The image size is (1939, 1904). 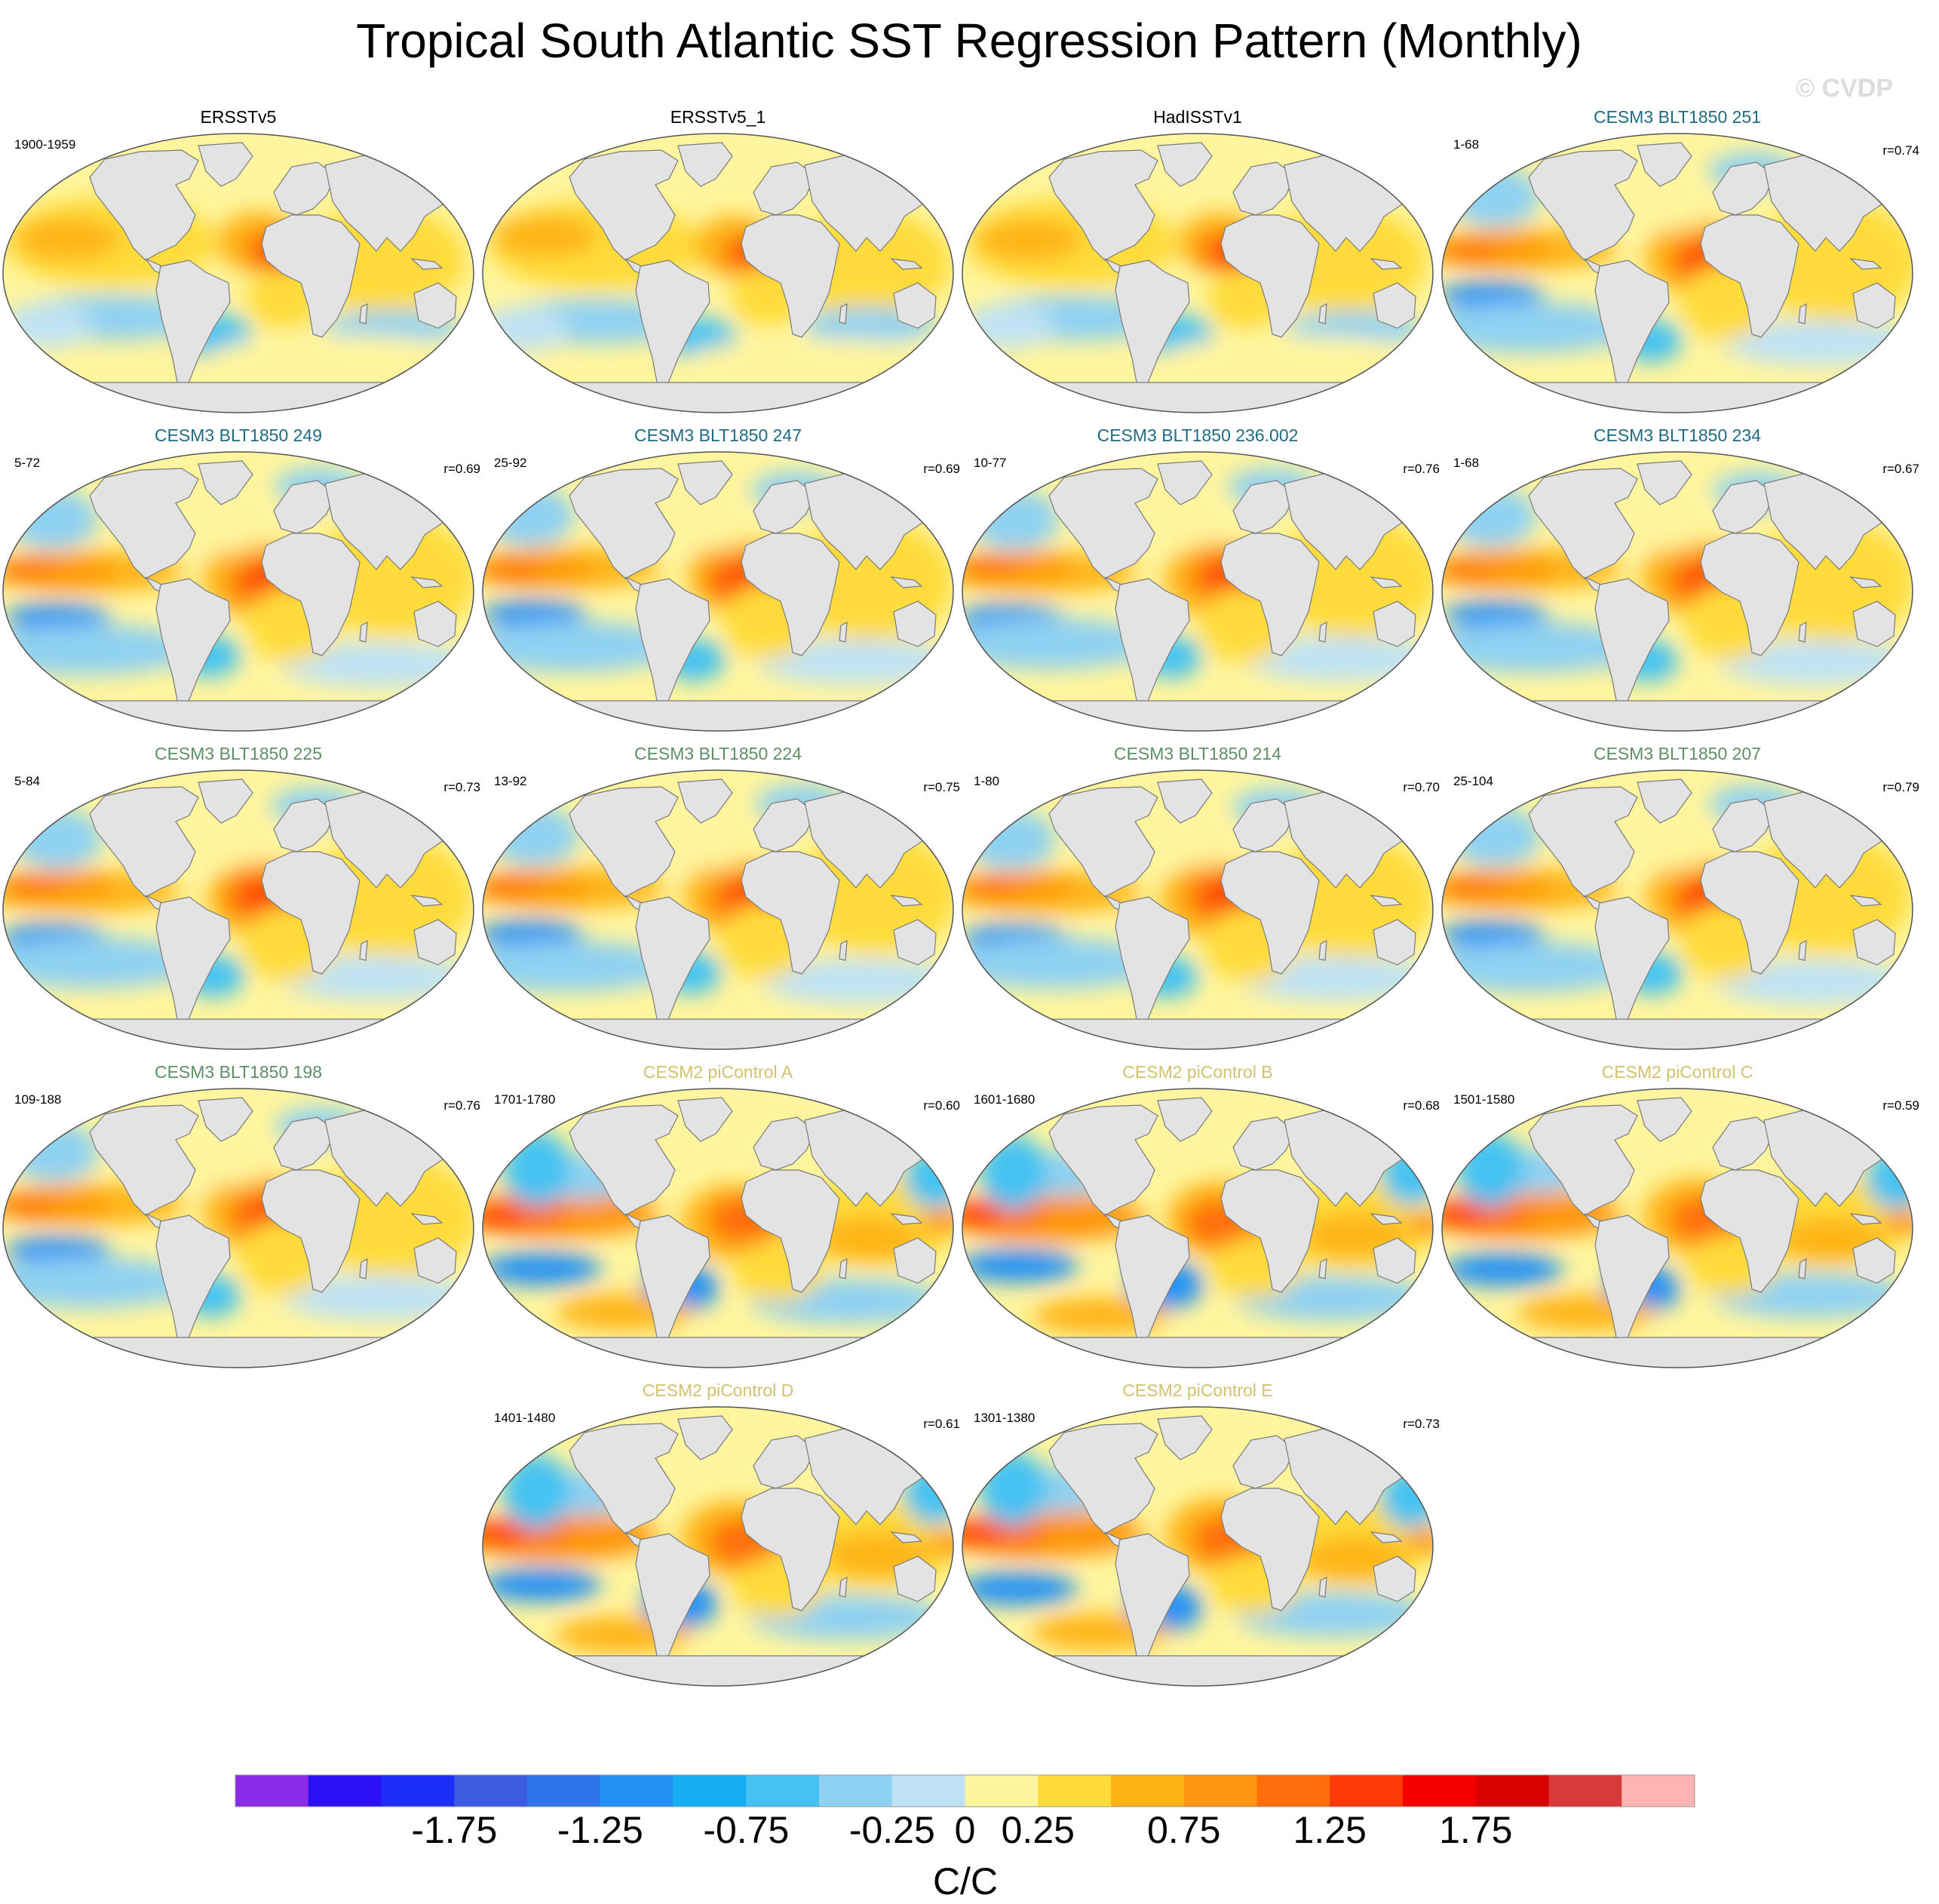 What do you see at coordinates (1677, 1072) in the screenshot?
I see `panel-title: CESM2 piControl C` at bounding box center [1677, 1072].